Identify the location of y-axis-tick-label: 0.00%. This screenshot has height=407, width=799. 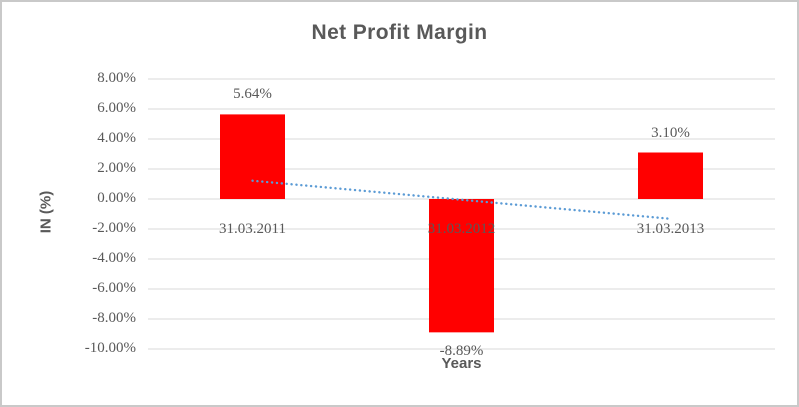
(116, 198).